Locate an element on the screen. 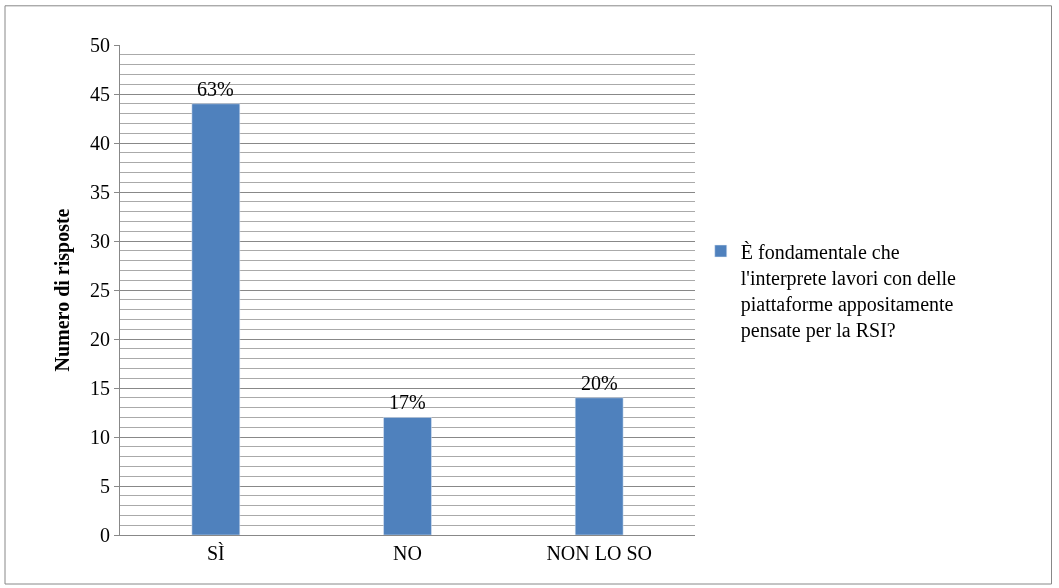  y-tick-label: 10 is located at coordinates (100, 437).